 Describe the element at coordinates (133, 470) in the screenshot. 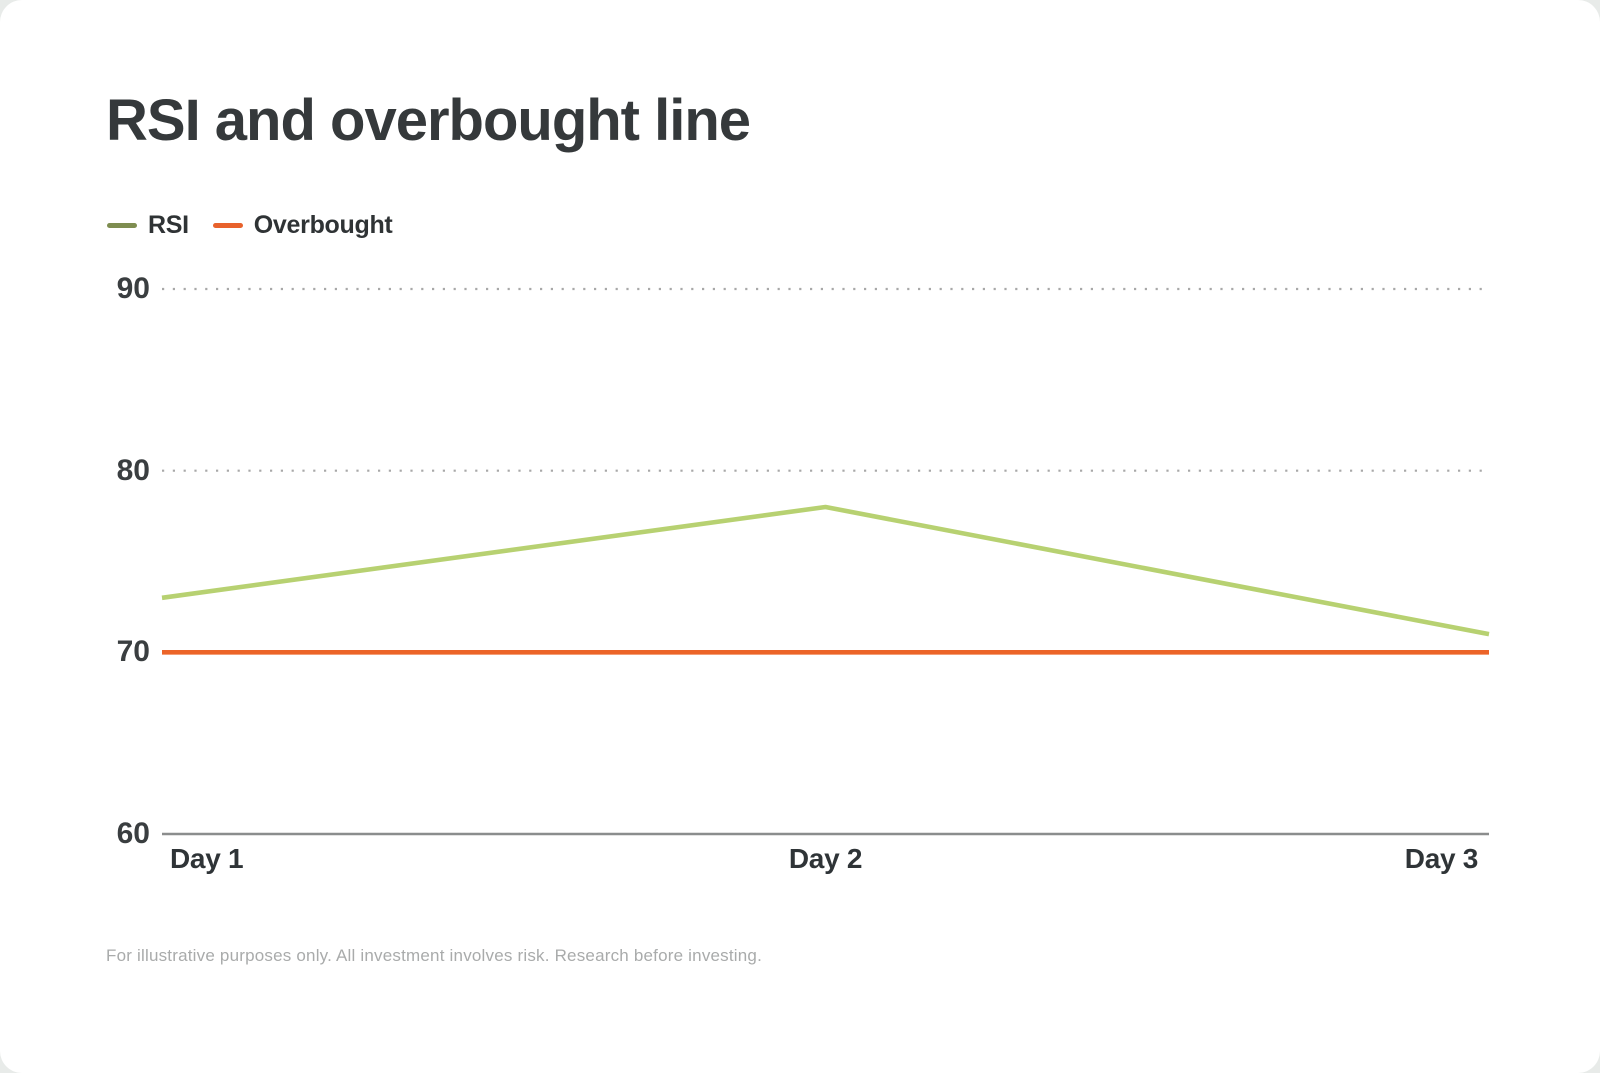

I see `y-axis-tick-label-80: 80` at that location.